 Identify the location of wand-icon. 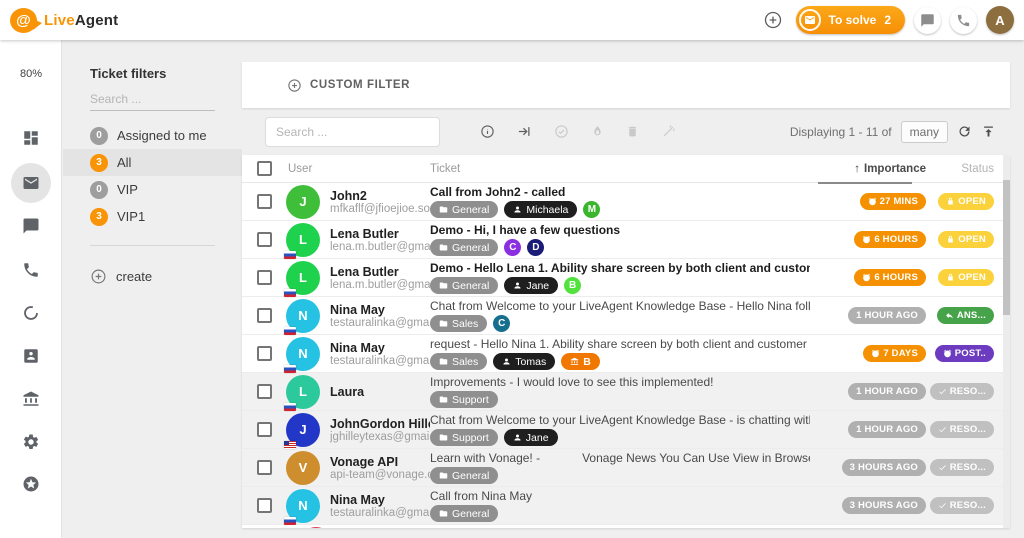
(668, 131).